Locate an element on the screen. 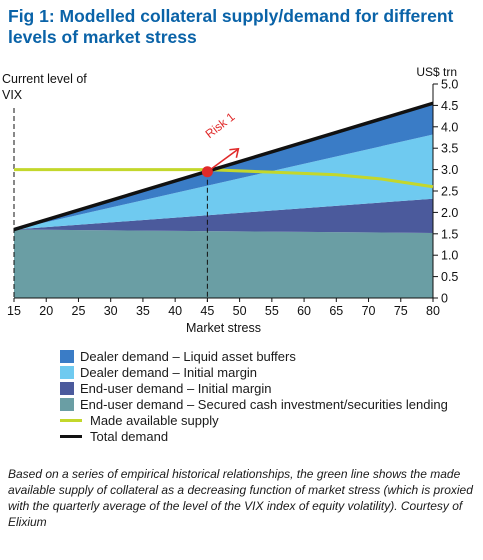 This screenshot has height=560, width=483. y-tick-label: 4.5 is located at coordinates (449, 106).